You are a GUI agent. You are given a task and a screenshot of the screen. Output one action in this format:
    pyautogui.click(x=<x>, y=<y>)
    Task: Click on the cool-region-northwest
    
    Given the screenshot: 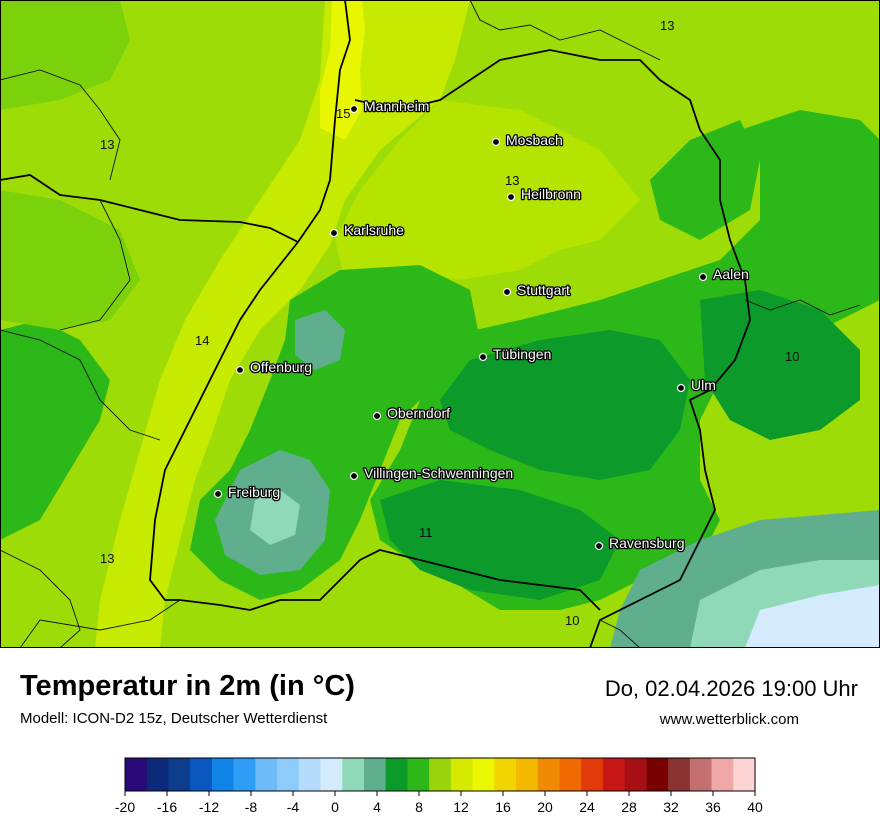 What is the action you would take?
    pyautogui.click(x=65, y=55)
    